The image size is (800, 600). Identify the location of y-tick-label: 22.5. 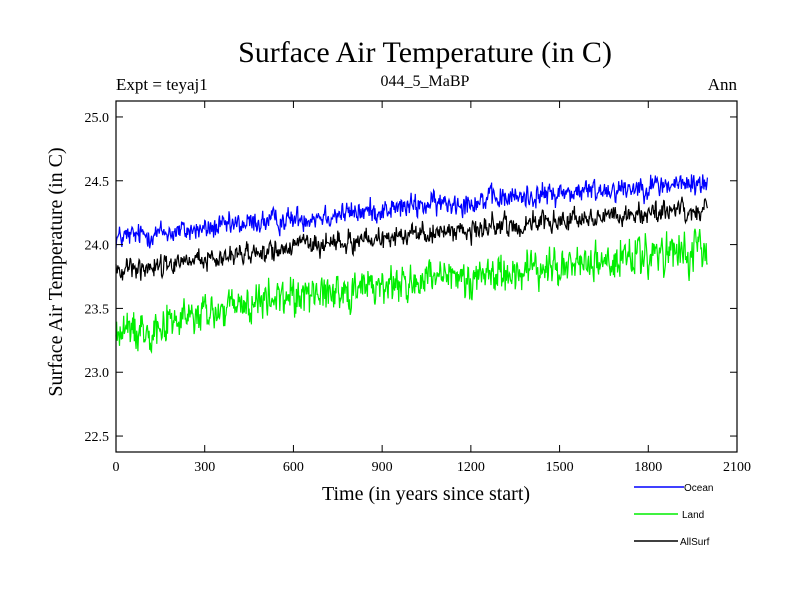
(97, 437).